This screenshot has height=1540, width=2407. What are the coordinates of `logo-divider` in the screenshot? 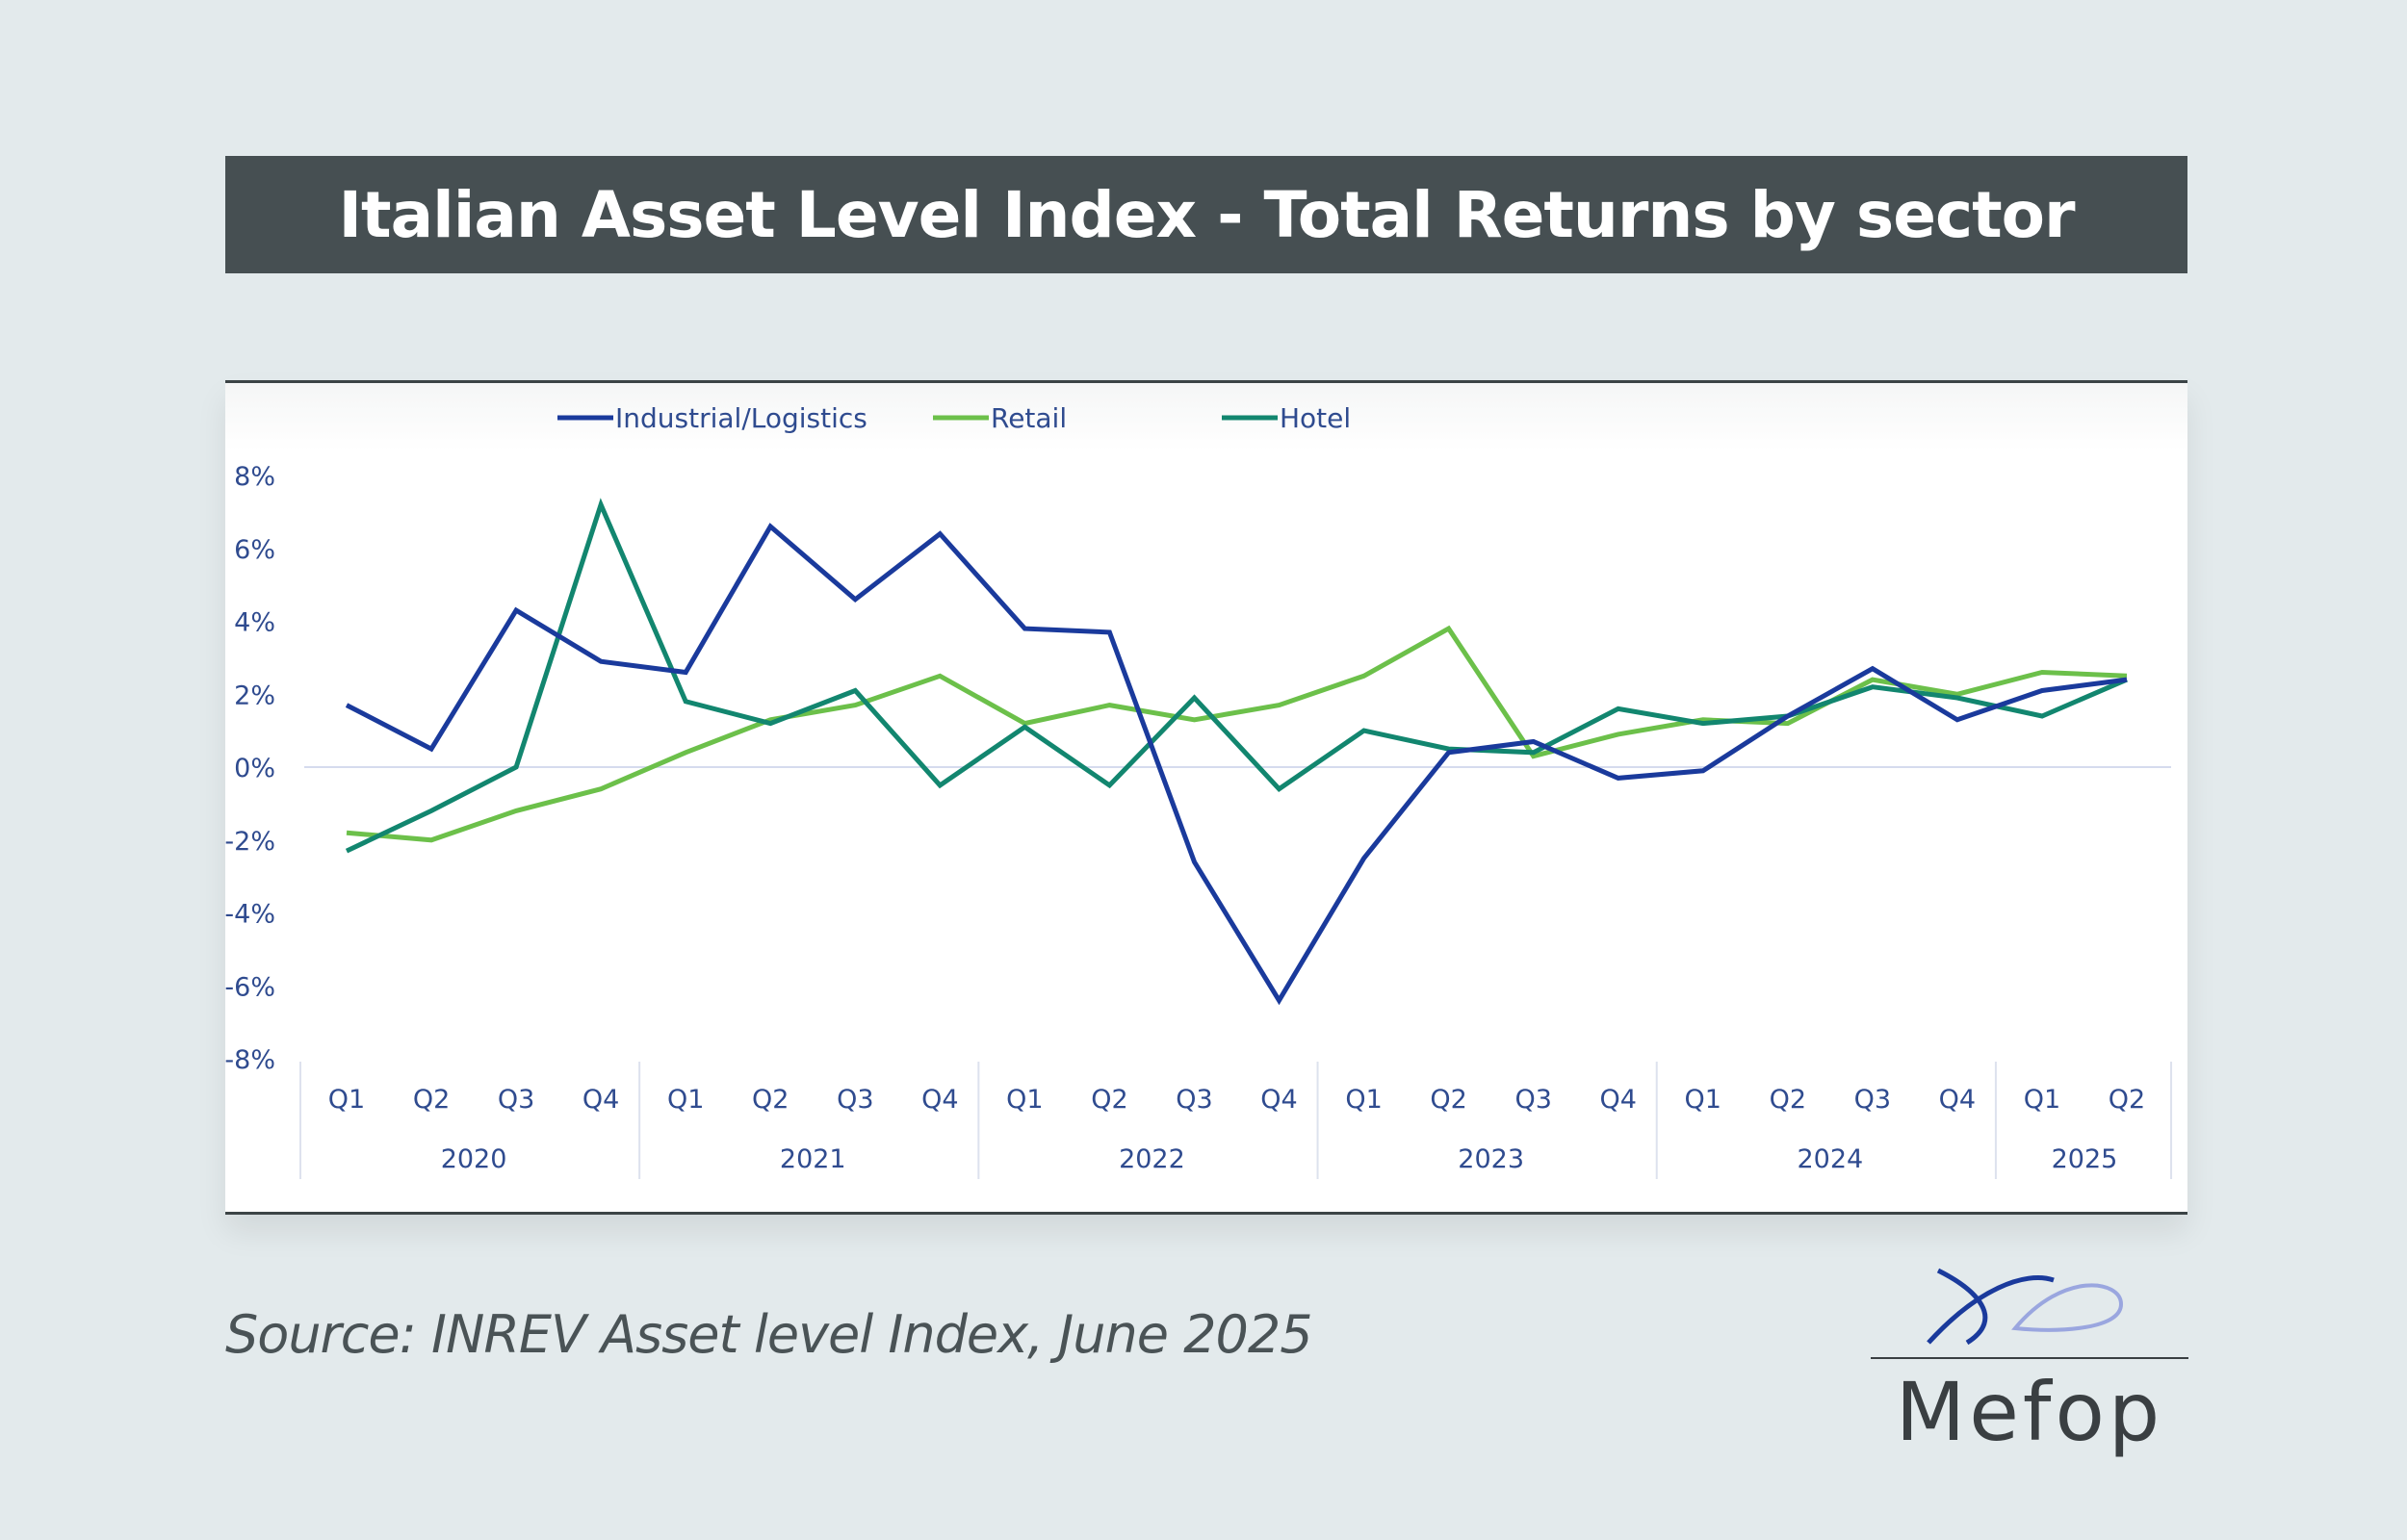 It's located at (2029, 1358).